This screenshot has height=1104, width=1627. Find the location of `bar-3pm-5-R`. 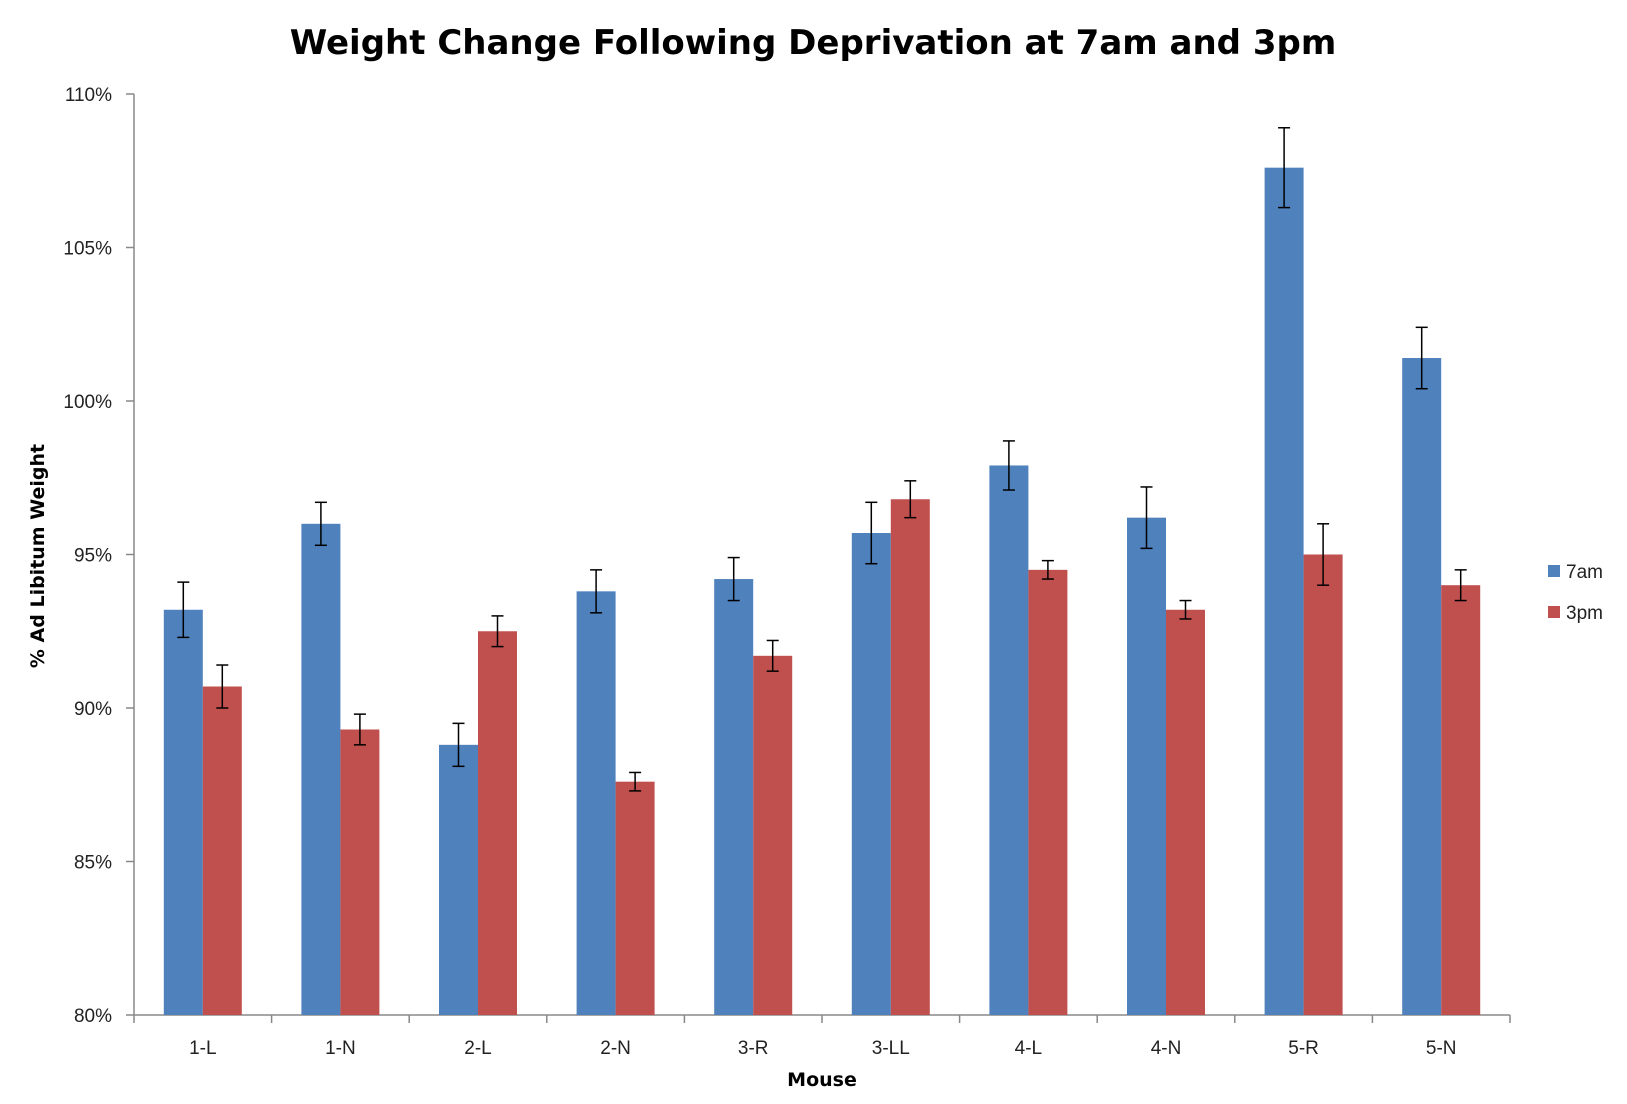

bar-3pm-5-R is located at coordinates (1323, 784).